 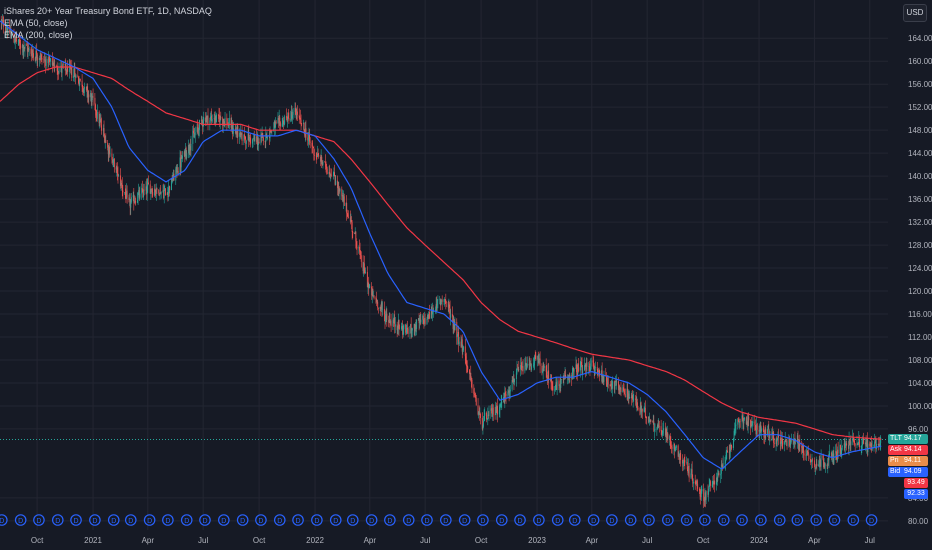 What do you see at coordinates (703, 540) in the screenshot?
I see `x-tick-label: Oct` at bounding box center [703, 540].